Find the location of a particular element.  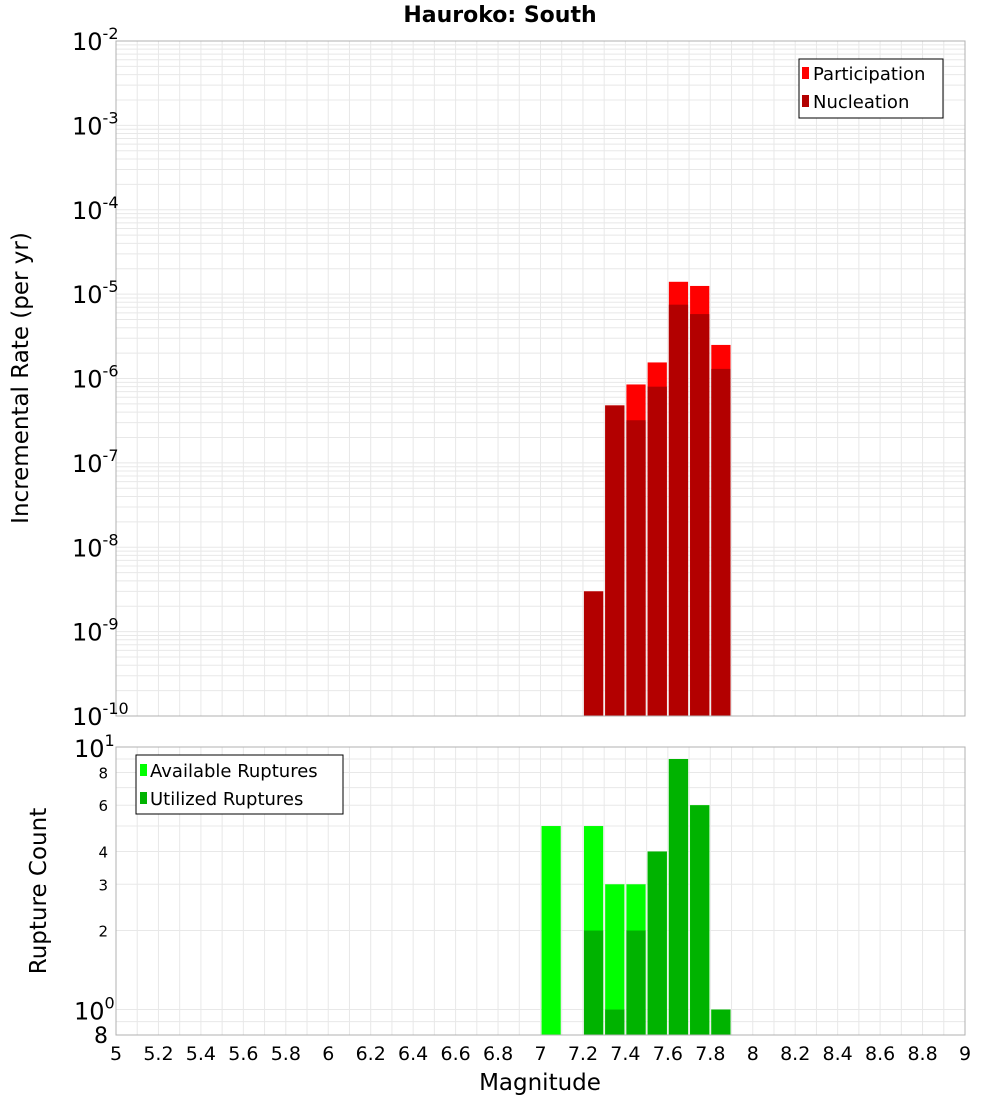

top-y-tick-label: 10⁻⁹ is located at coordinates (95, 631).